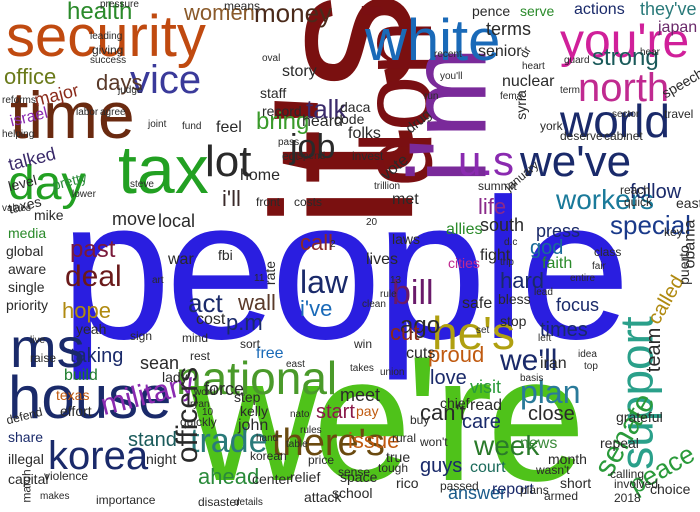 This screenshot has height=512, width=700. What do you see at coordinates (326, 109) in the screenshot?
I see `word: talk` at bounding box center [326, 109].